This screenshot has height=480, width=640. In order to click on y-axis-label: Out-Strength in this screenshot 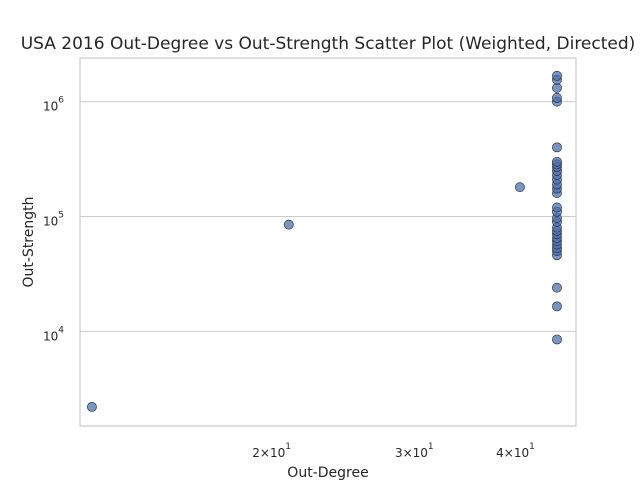, I will do `click(29, 242)`.